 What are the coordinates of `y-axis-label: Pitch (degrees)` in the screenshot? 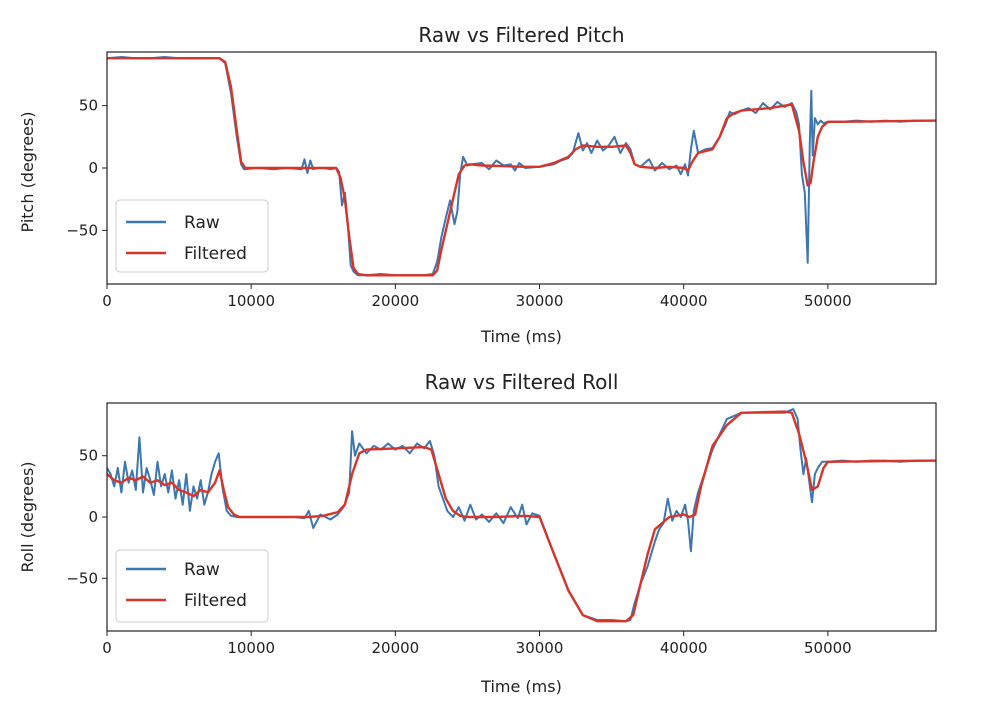 It's located at (27, 172).